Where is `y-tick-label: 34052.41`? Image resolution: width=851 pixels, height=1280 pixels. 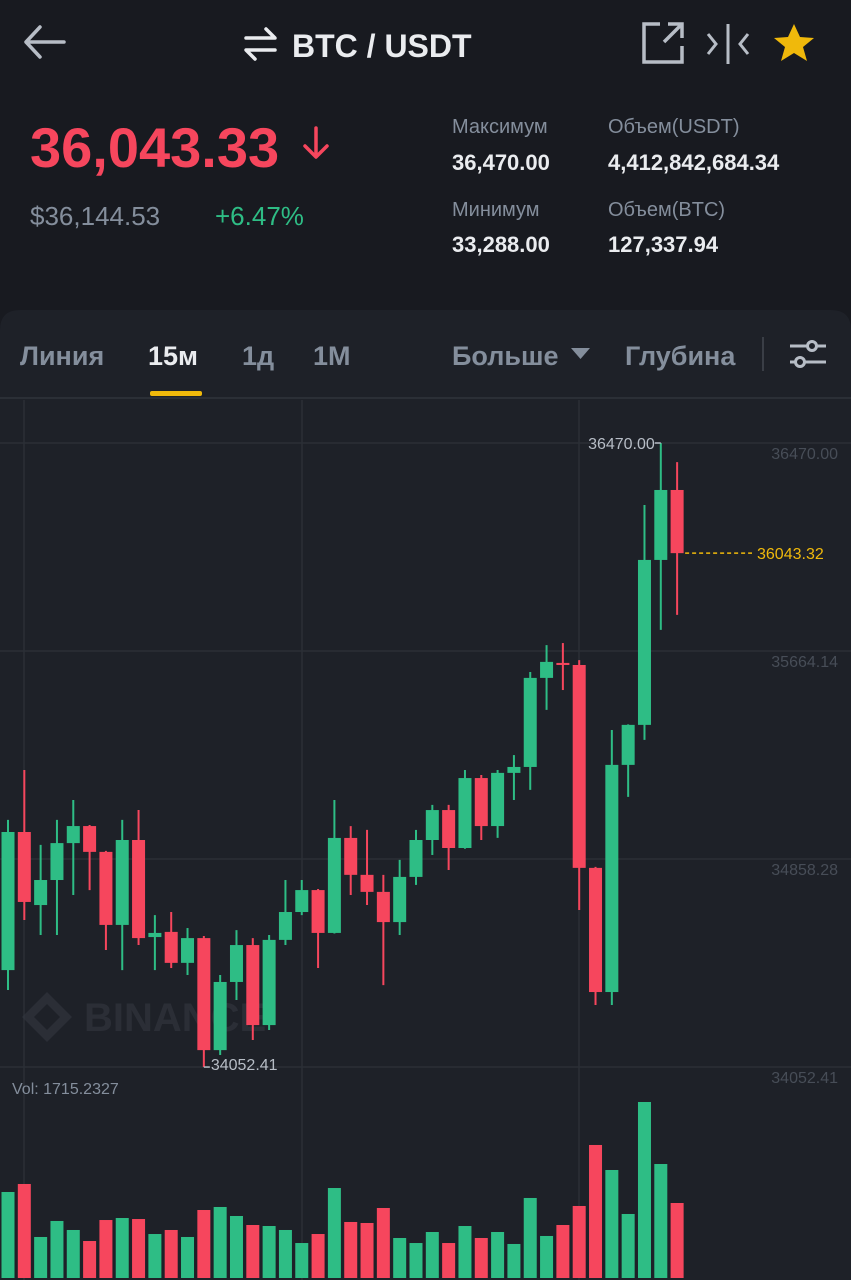 y-tick-label: 34052.41 is located at coordinates (804, 1078).